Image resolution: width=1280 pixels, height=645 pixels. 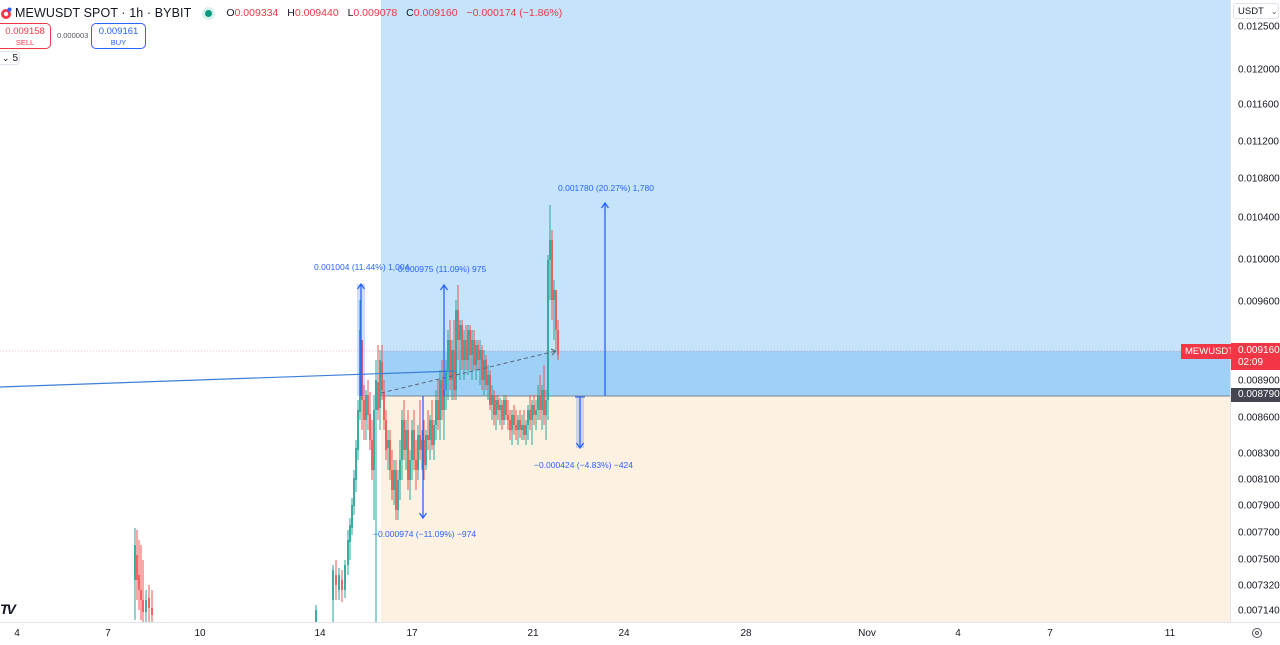 I want to click on time-tick: 28, so click(x=746, y=633).